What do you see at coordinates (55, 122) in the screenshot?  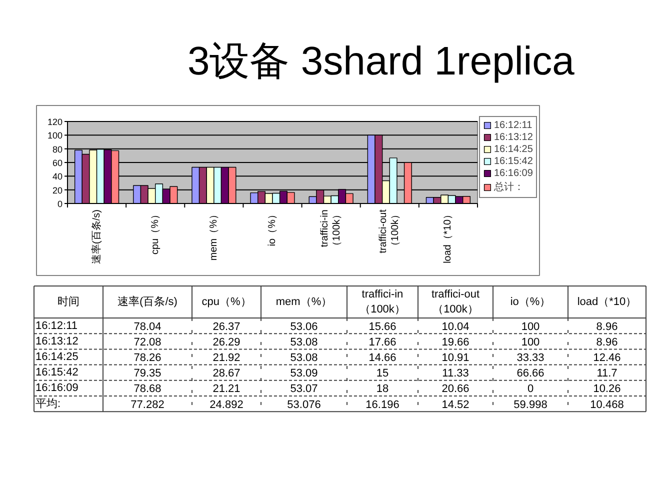 I see `y-tick-label: 120` at bounding box center [55, 122].